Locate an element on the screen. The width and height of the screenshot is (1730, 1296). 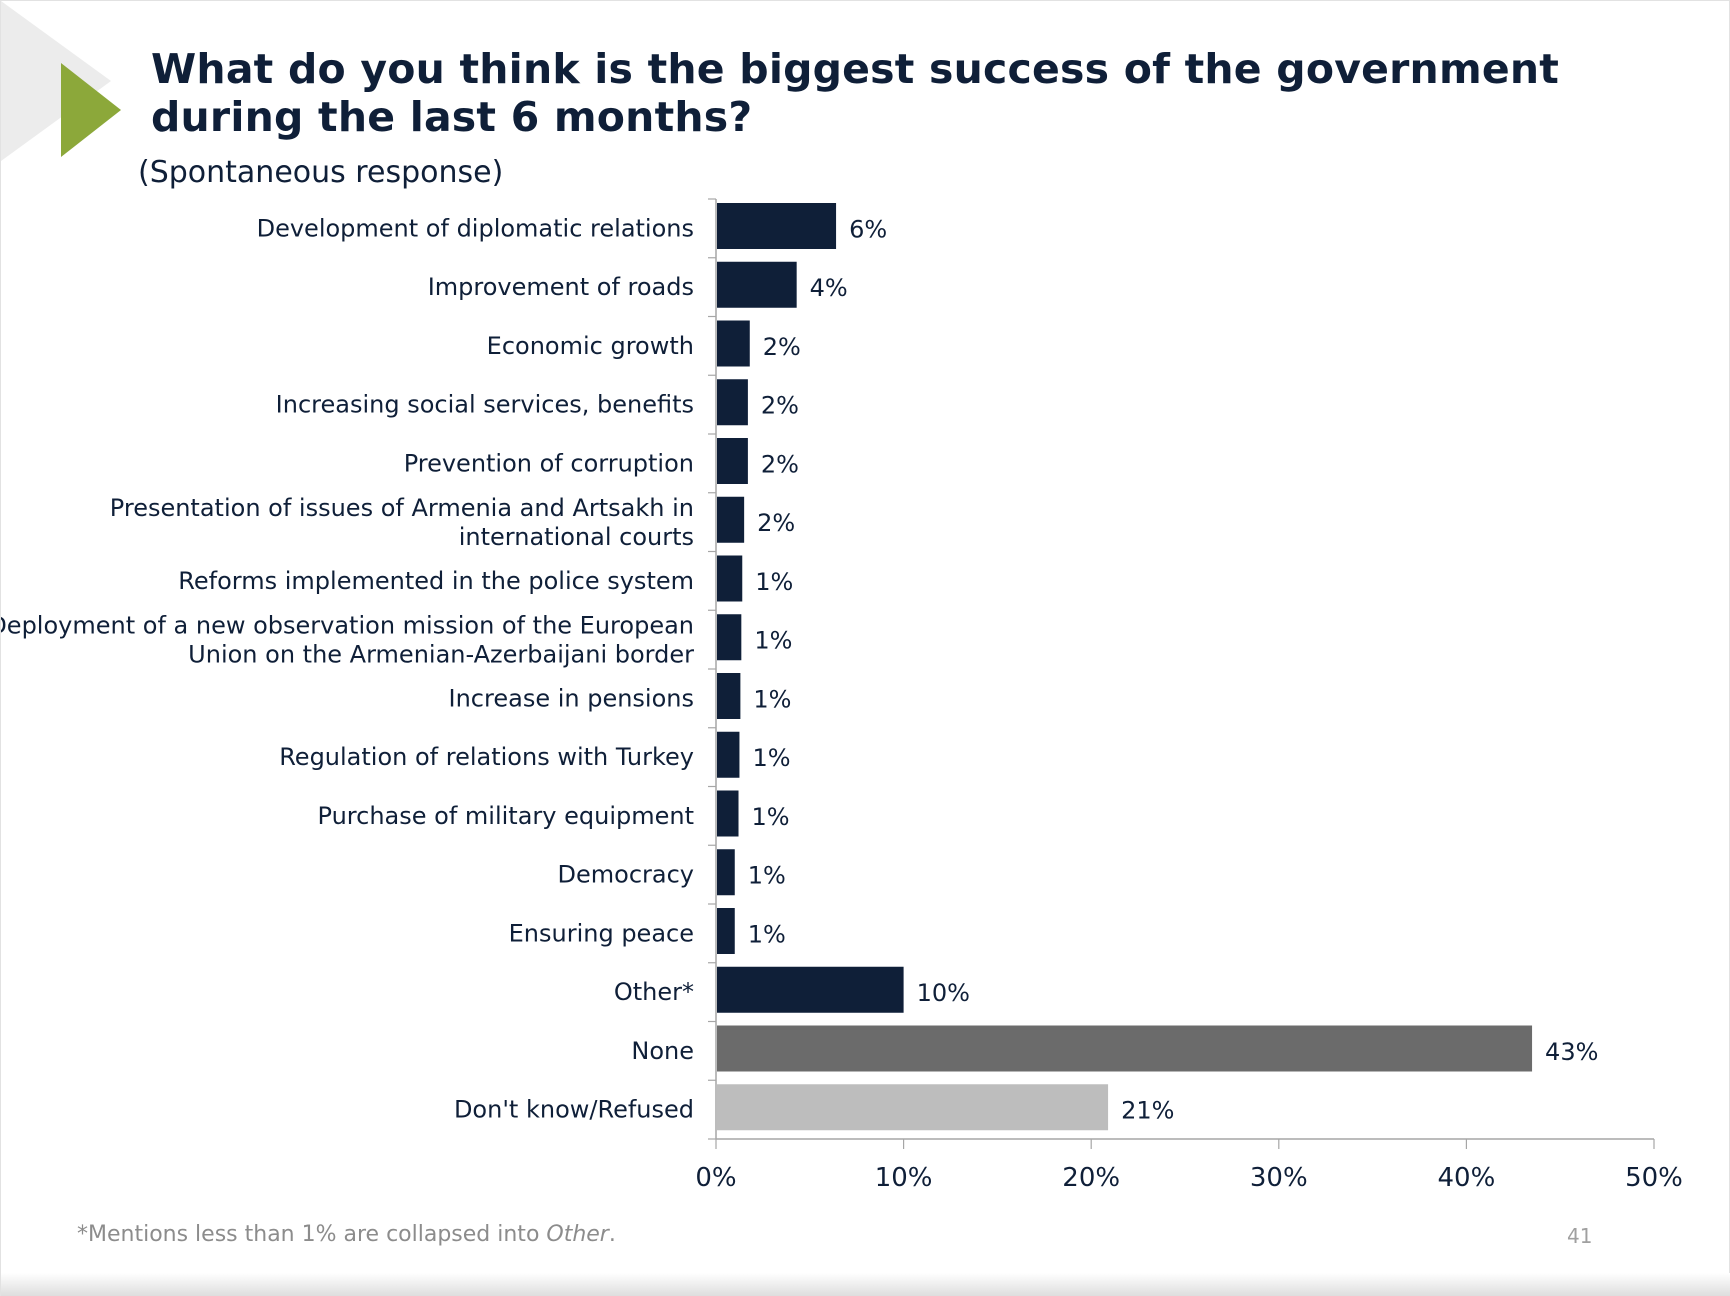
x-tick-label: 40% is located at coordinates (1467, 1178).